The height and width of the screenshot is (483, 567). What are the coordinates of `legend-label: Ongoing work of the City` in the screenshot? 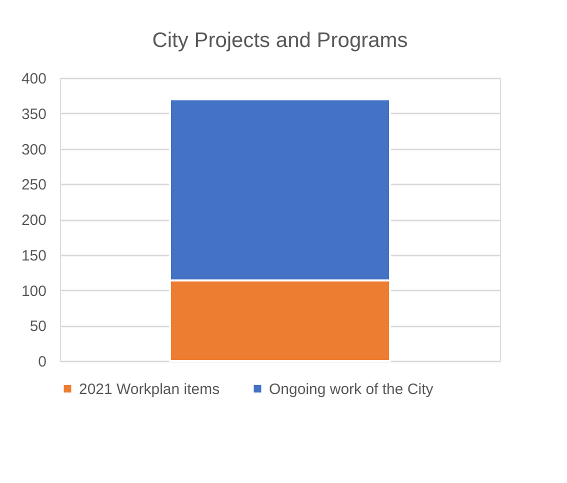 It's located at (351, 389).